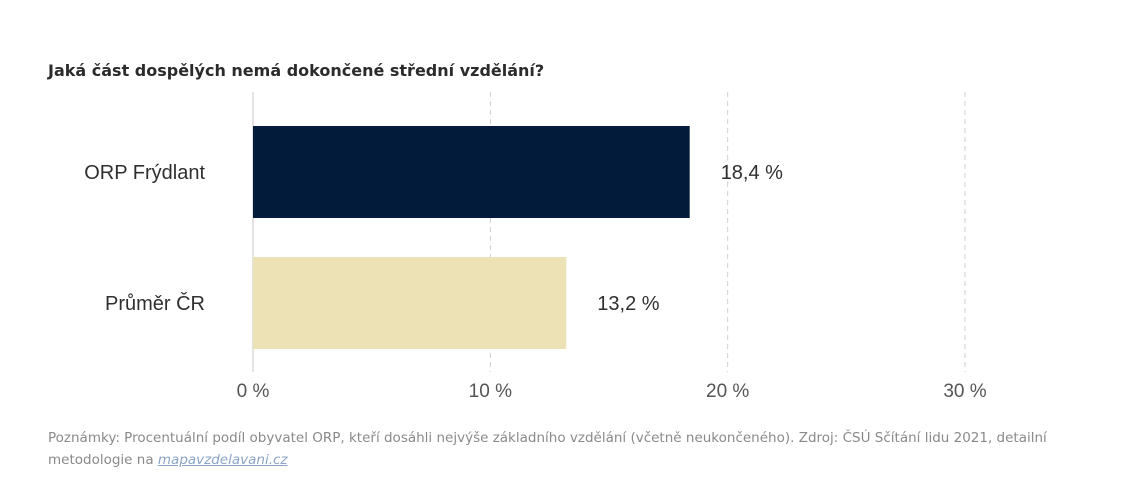 This screenshot has height=496, width=1136. Describe the element at coordinates (253, 391) in the screenshot. I see `tick-label: 0 %` at that location.